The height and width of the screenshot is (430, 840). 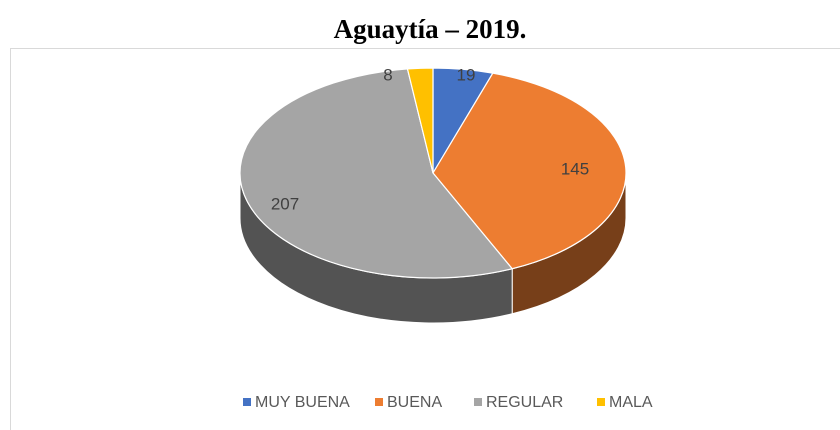 I want to click on legend-label: MALA, so click(x=631, y=402).